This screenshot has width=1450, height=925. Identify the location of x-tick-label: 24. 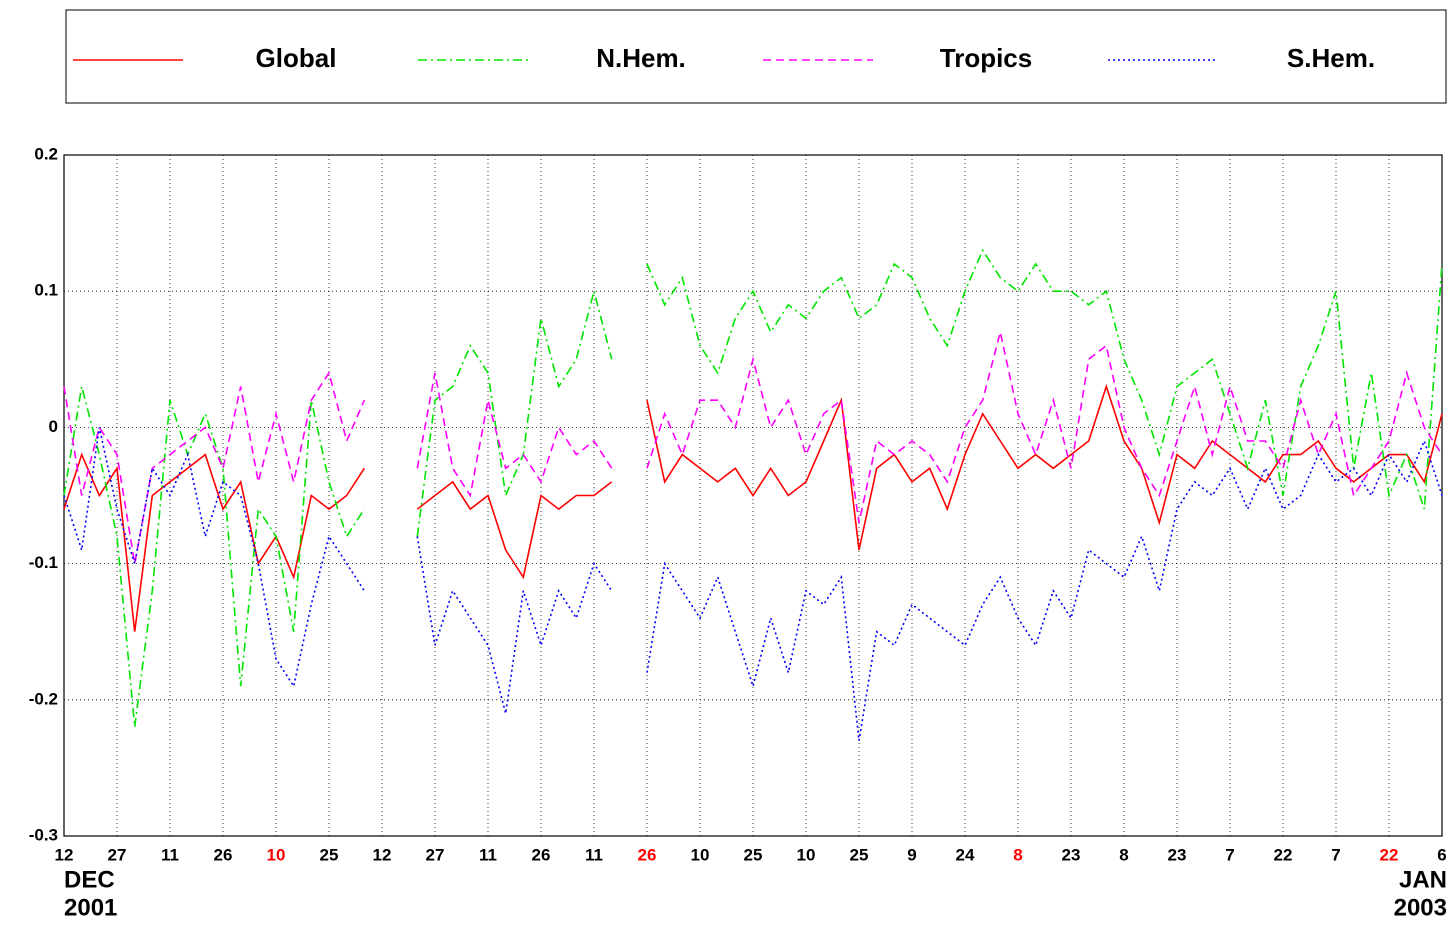
(965, 854).